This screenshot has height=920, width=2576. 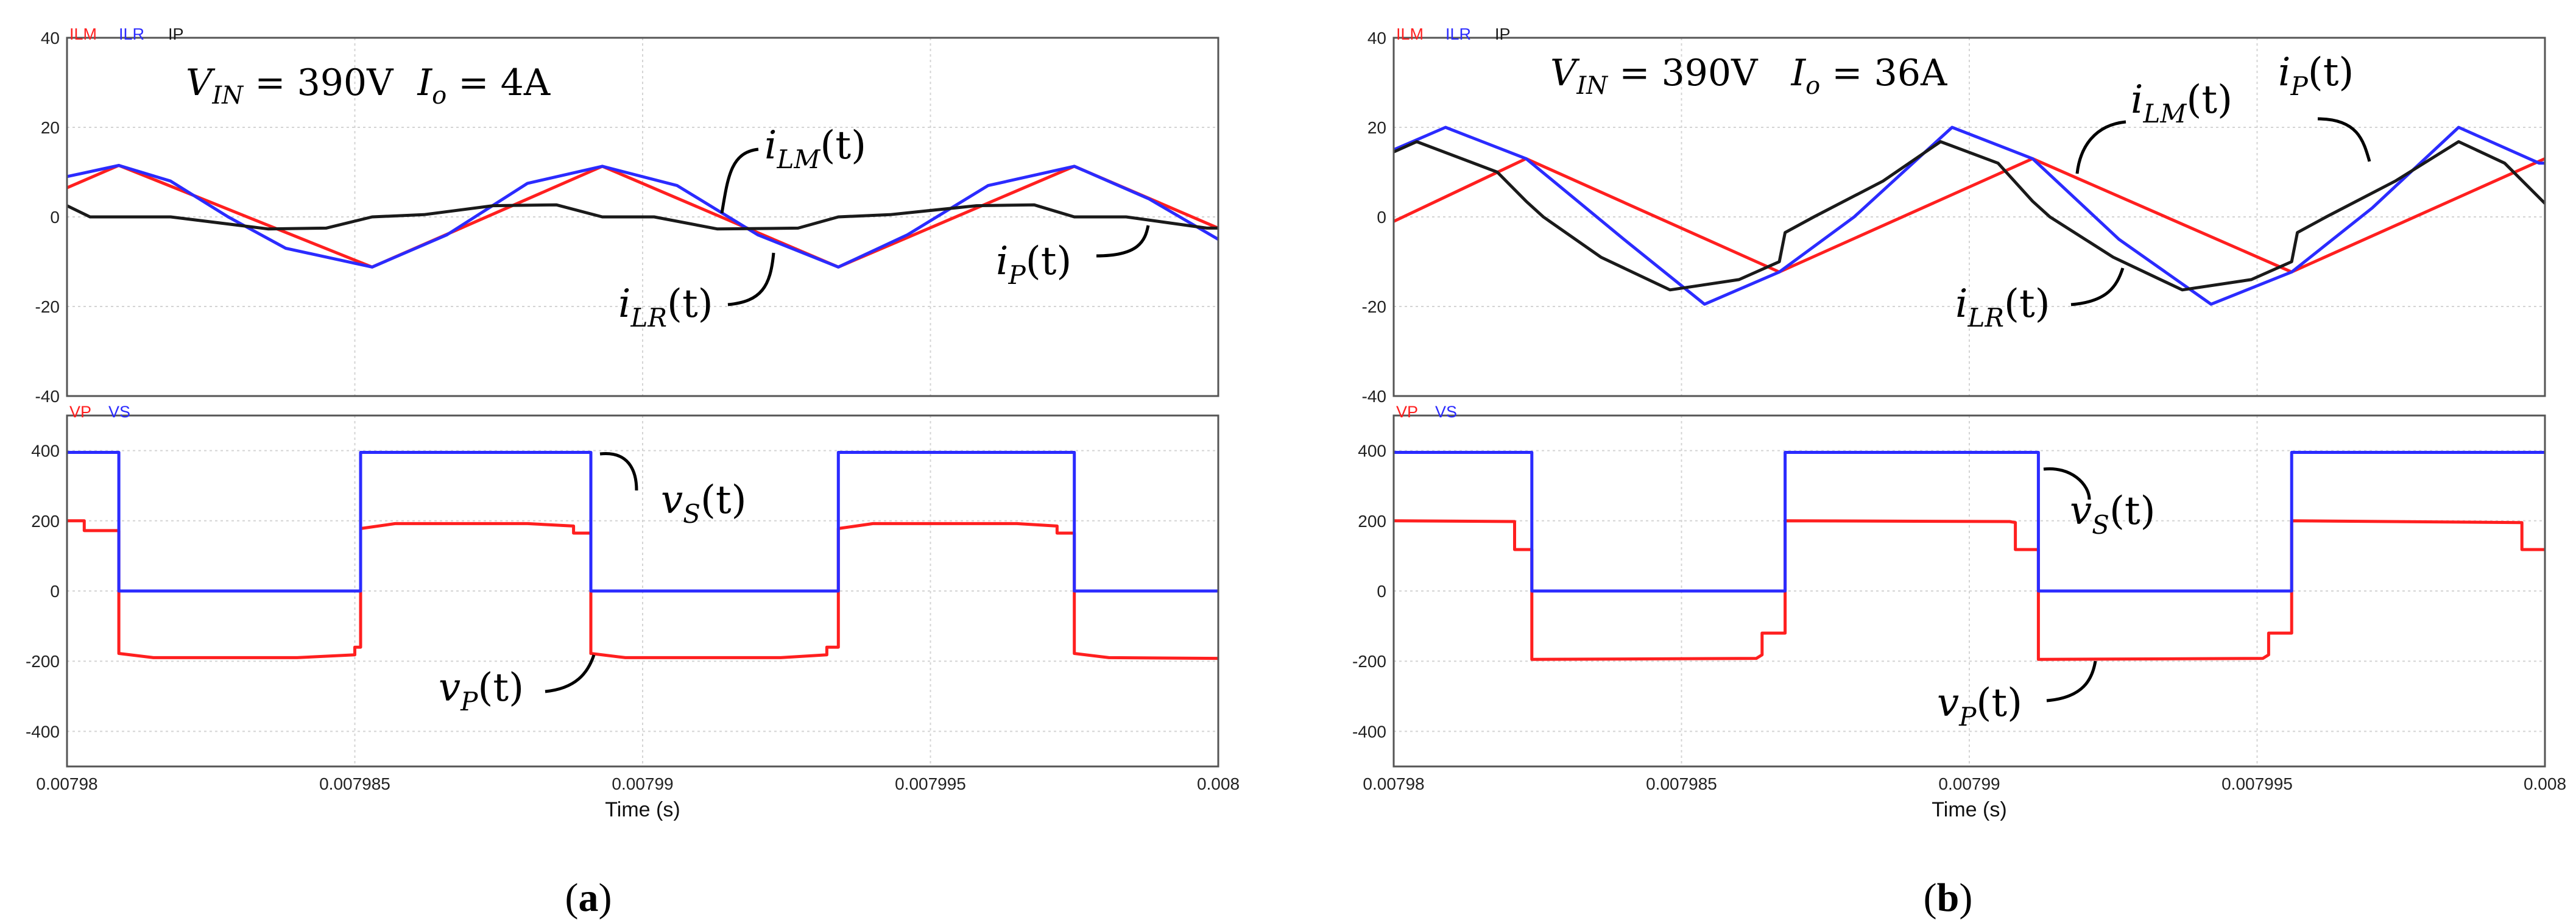 I want to click on annot-a-ilr: iLR(t), so click(x=665, y=307).